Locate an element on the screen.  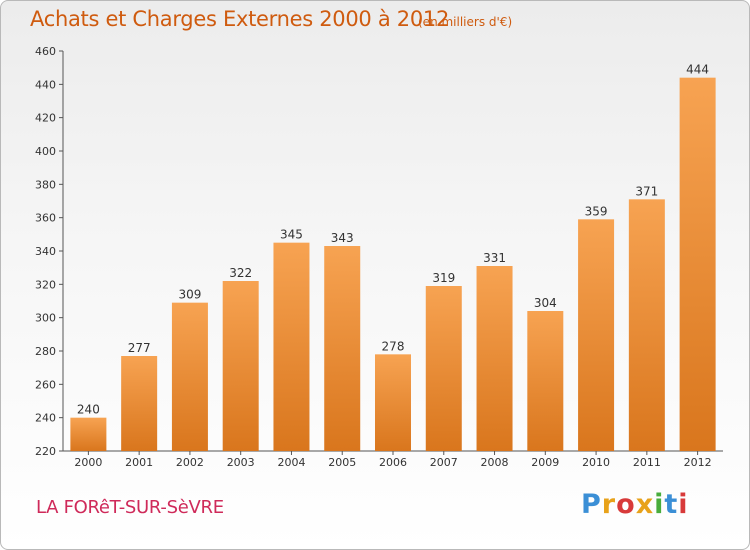
x-tick-label: 2000 is located at coordinates (88, 462).